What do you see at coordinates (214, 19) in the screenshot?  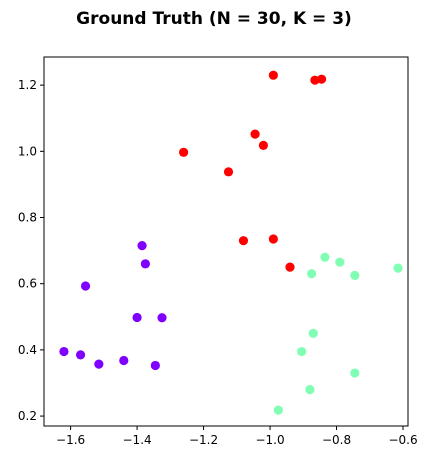 I see `chart-title: Ground Truth (N = 30, K = 3)` at bounding box center [214, 19].